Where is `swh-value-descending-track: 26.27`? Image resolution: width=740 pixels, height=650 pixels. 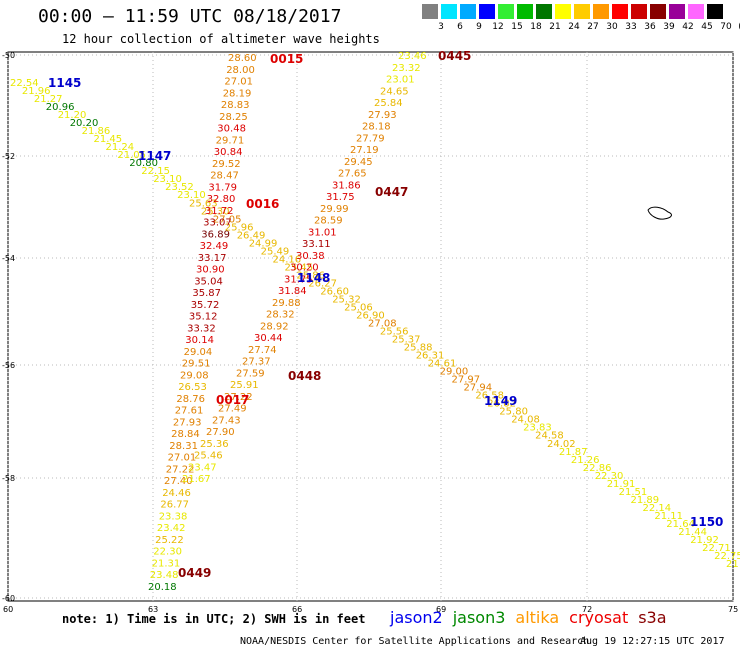
swh-value-descending-track: 26.27 is located at coordinates (322, 283).